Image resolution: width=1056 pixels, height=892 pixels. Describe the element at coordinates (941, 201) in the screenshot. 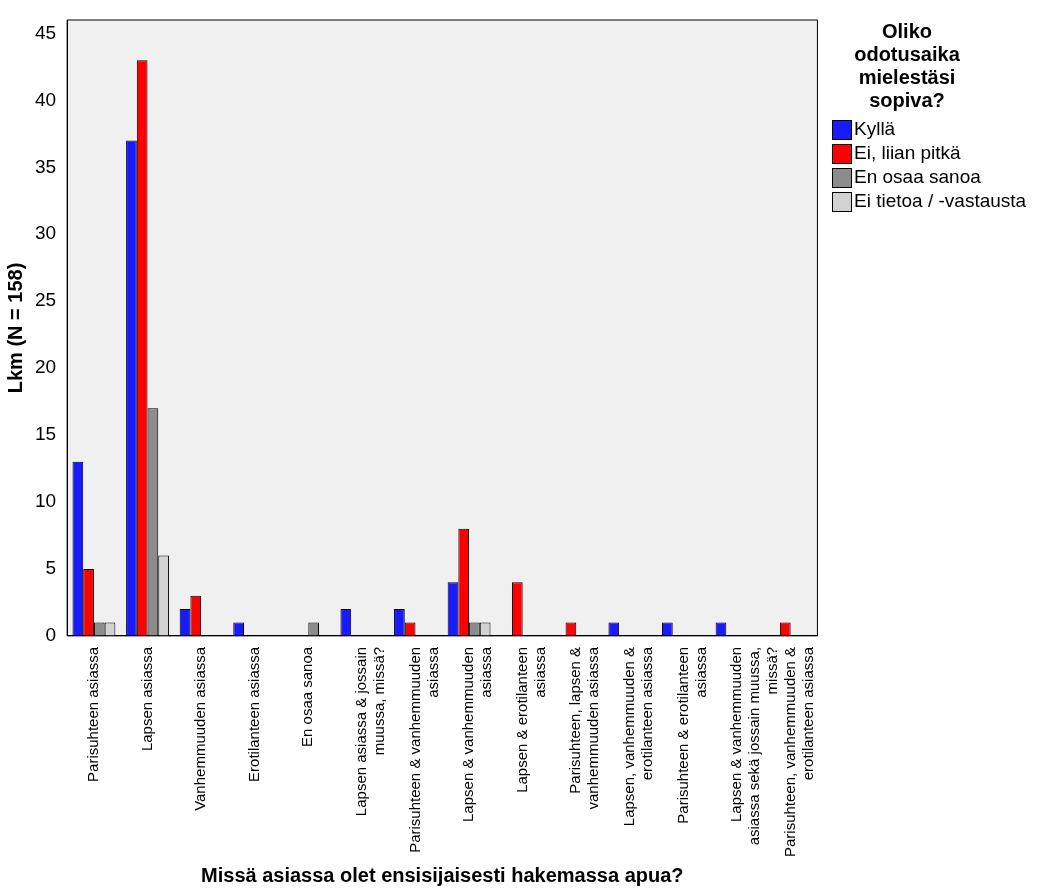

I see `legend-label: Ei tietoa / -vastausta` at that location.